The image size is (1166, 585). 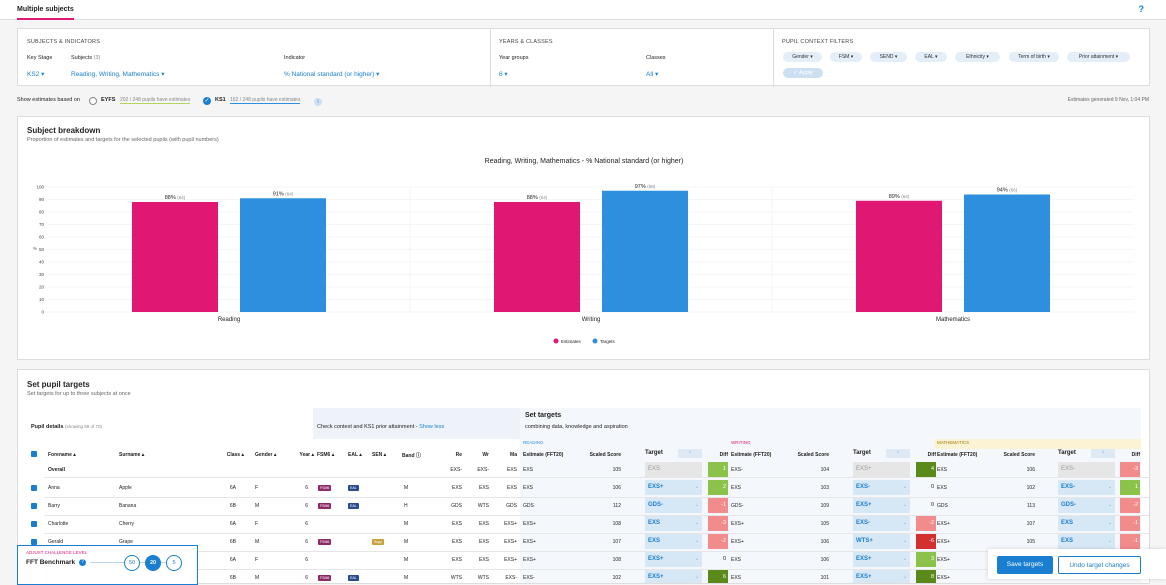 I want to click on help-icon: ?, so click(x=1141, y=9).